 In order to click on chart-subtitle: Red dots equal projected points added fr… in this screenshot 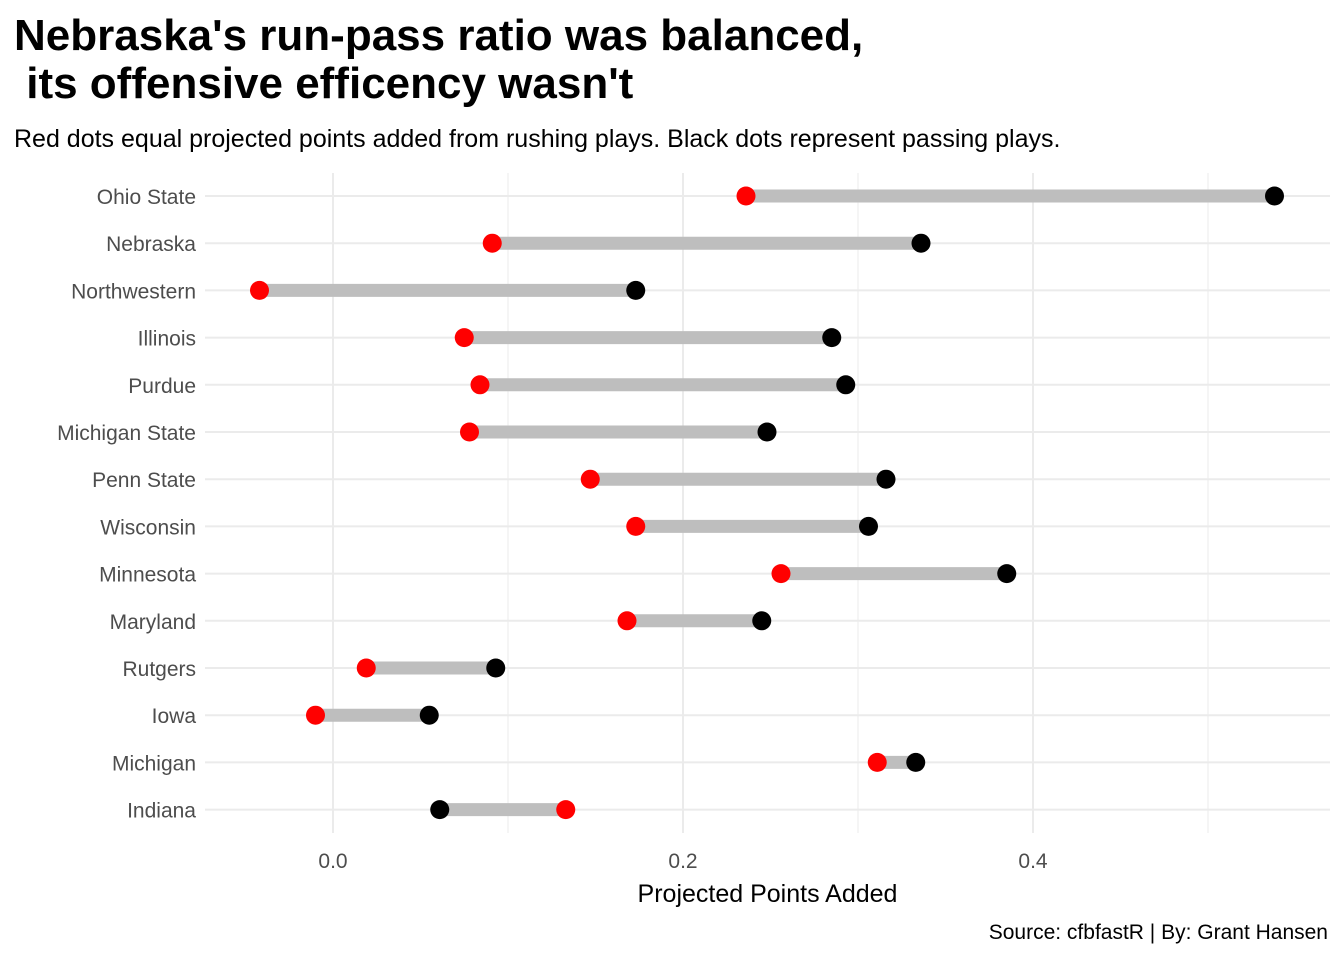, I will do `click(537, 139)`.